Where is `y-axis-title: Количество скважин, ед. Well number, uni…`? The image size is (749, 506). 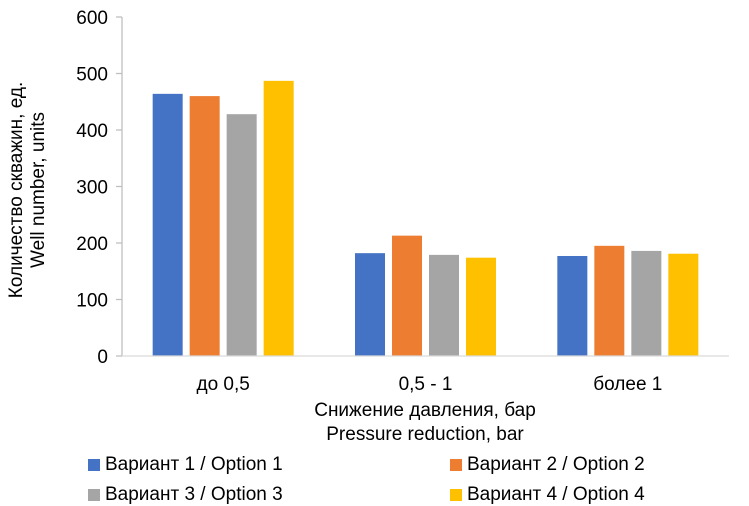
y-axis-title: Количество скважин, ед. Well number, uni… is located at coordinates (27, 190).